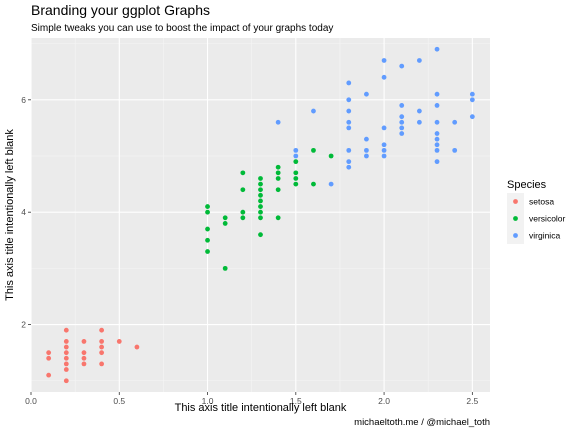  What do you see at coordinates (541, 202) in the screenshot?
I see `legend-label-setosa: setosa` at bounding box center [541, 202].